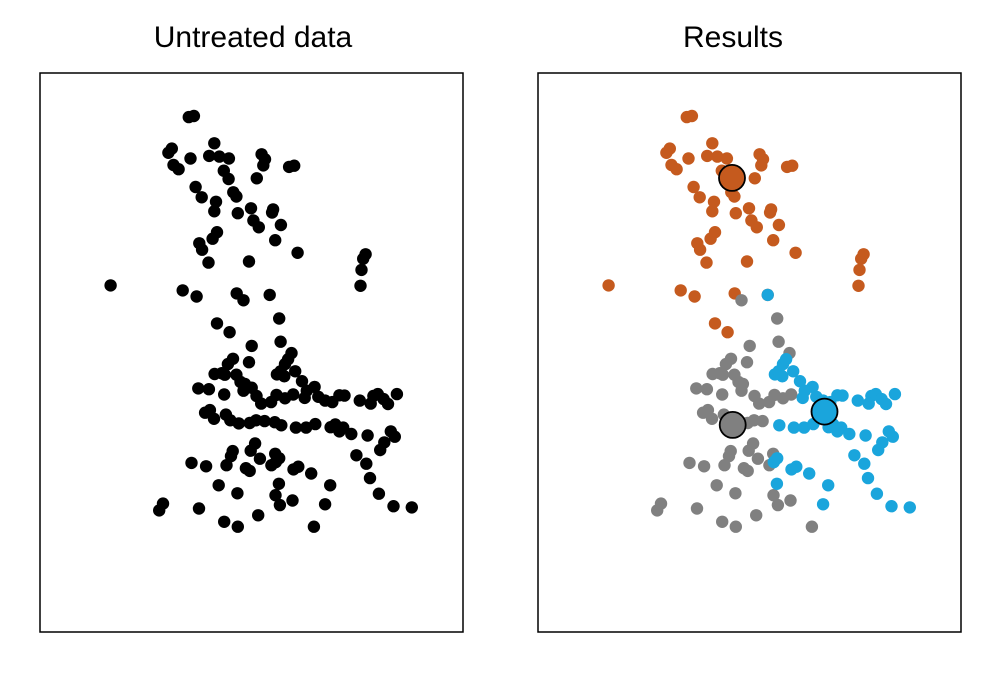 The height and width of the screenshot is (675, 1000). Describe the element at coordinates (824, 411) in the screenshot. I see `cluster-3-centroid` at that location.